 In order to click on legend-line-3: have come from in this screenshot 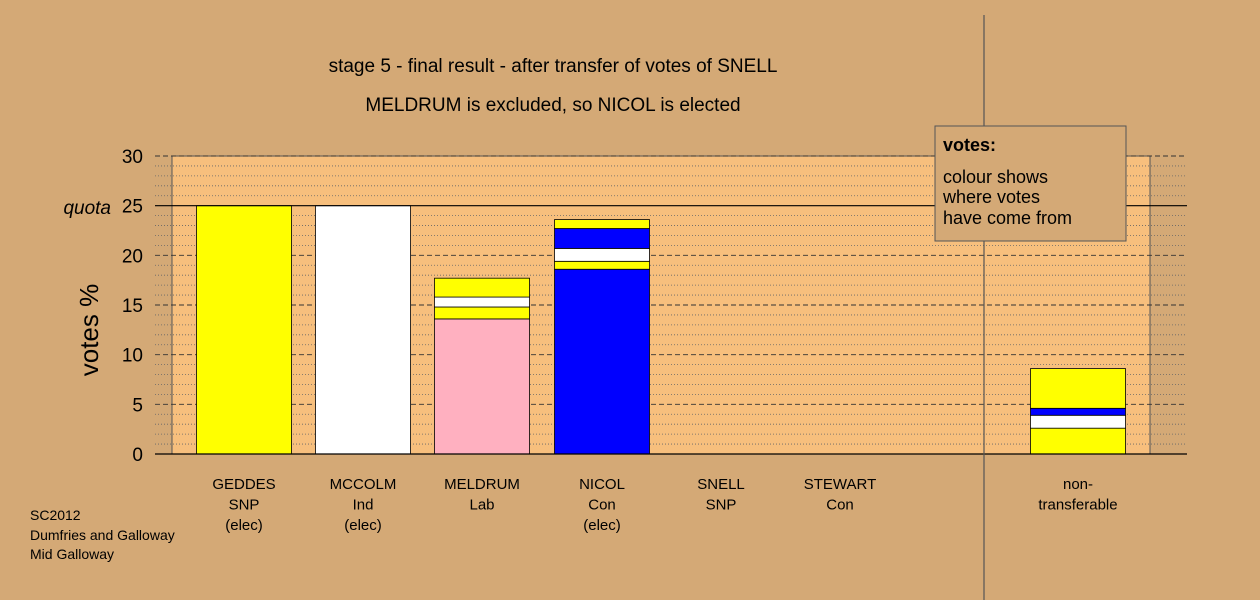, I will do `click(1007, 218)`.